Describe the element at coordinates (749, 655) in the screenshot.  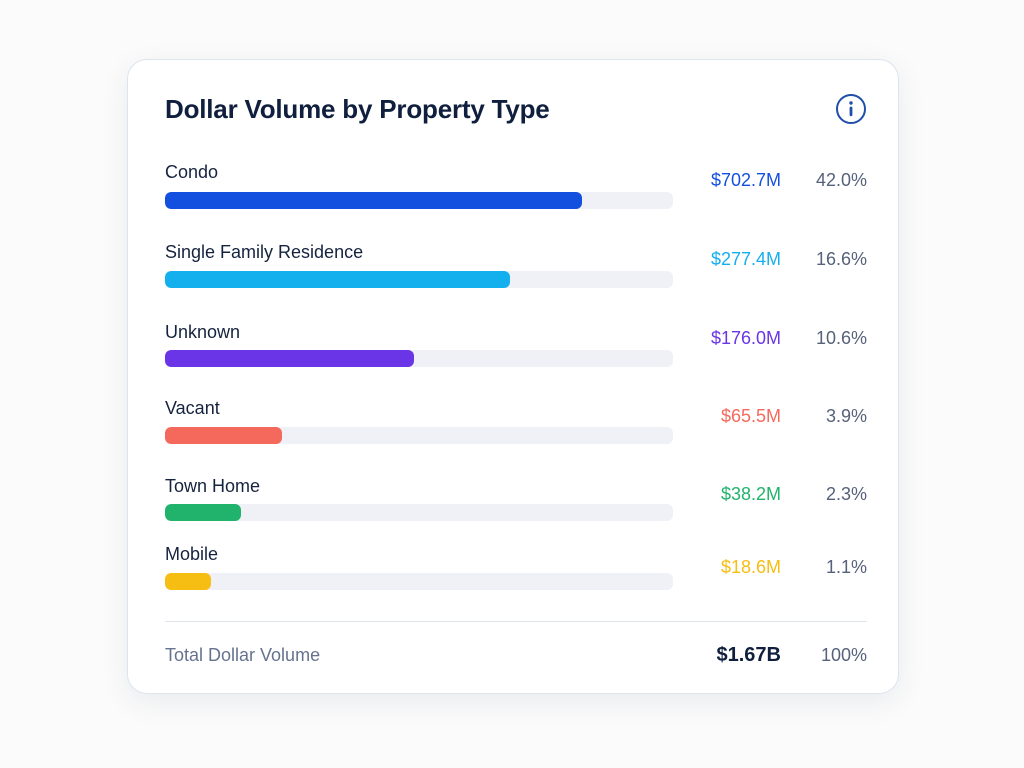
I see `total-value: $1.67B` at that location.